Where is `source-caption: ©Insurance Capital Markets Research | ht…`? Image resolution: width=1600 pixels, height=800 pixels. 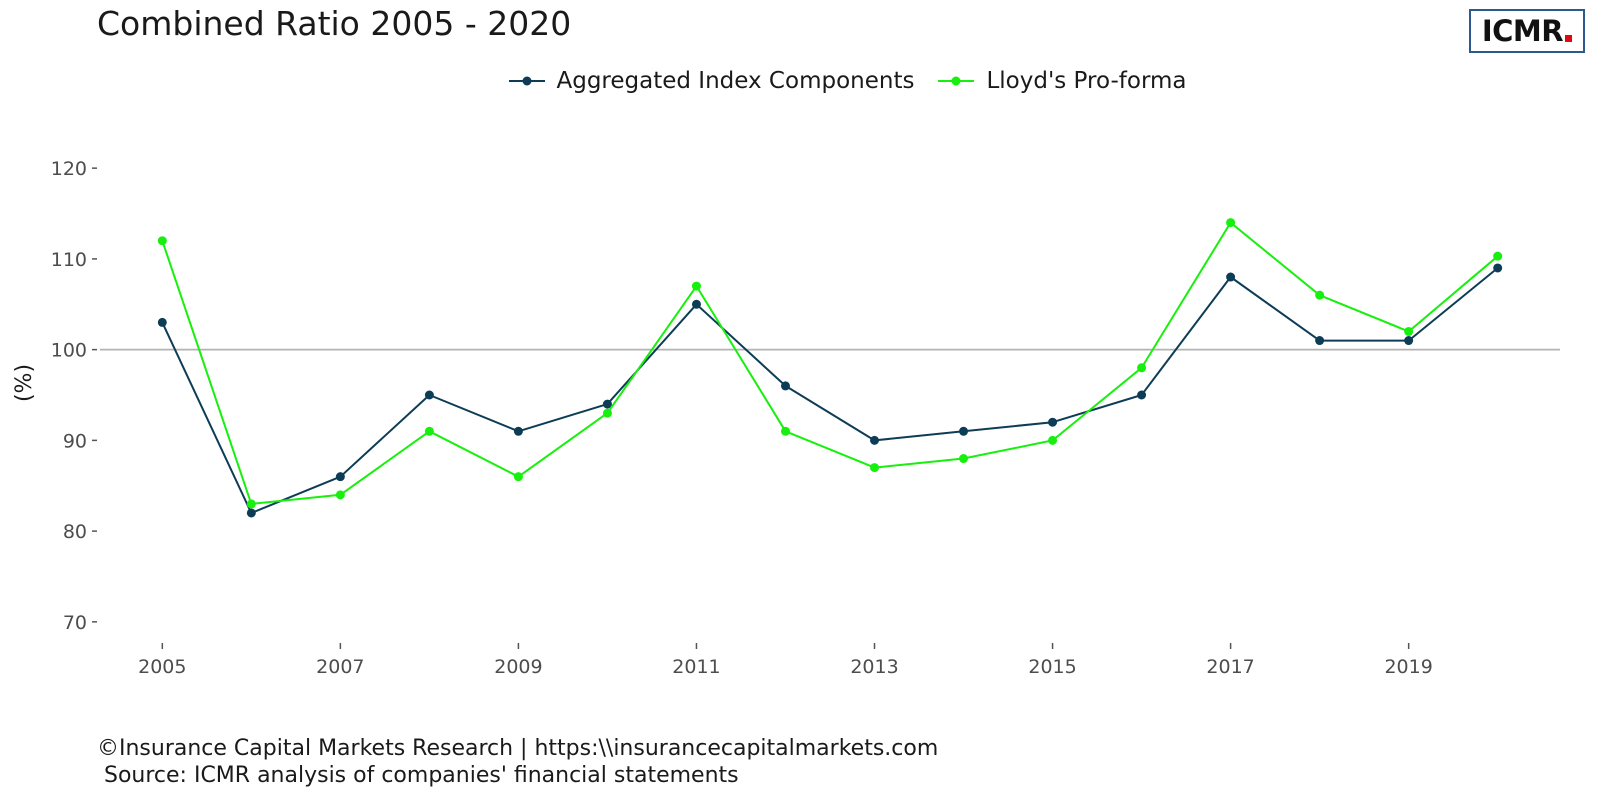 source-caption: ©Insurance Capital Markets Research | ht… is located at coordinates (517, 762).